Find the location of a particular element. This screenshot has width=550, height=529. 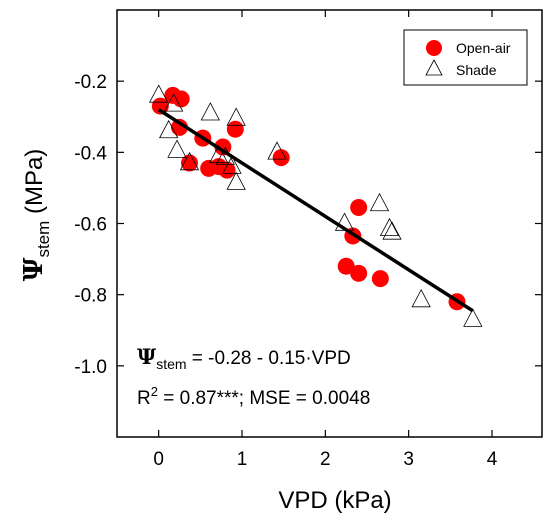

fit-statistics: R2 = 0.87***; MSE = 0.0048 is located at coordinates (253, 396).